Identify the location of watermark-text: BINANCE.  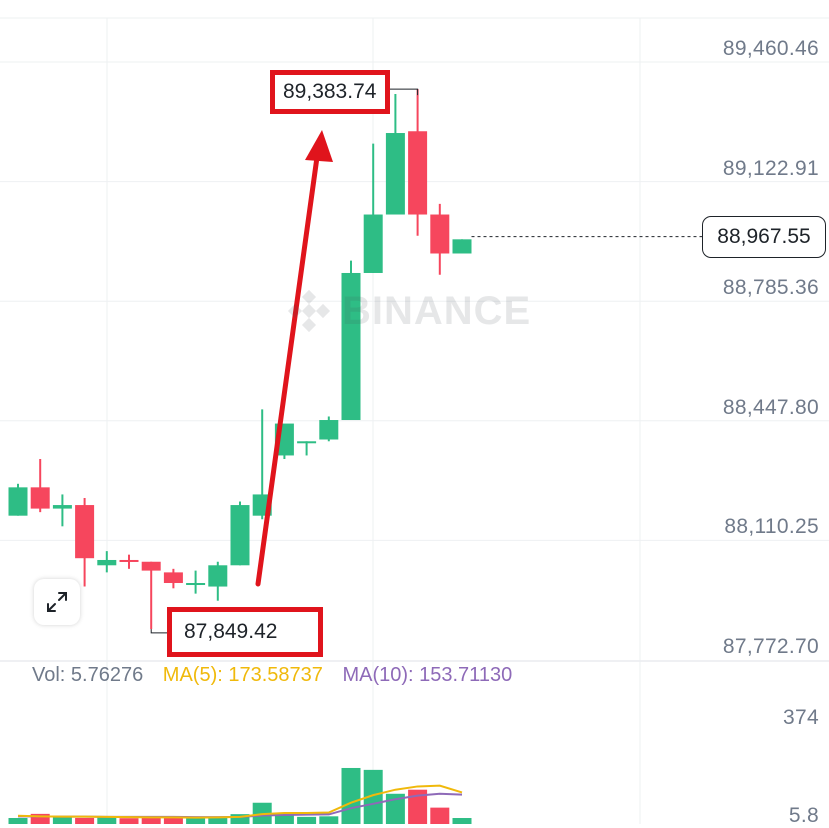
(437, 310).